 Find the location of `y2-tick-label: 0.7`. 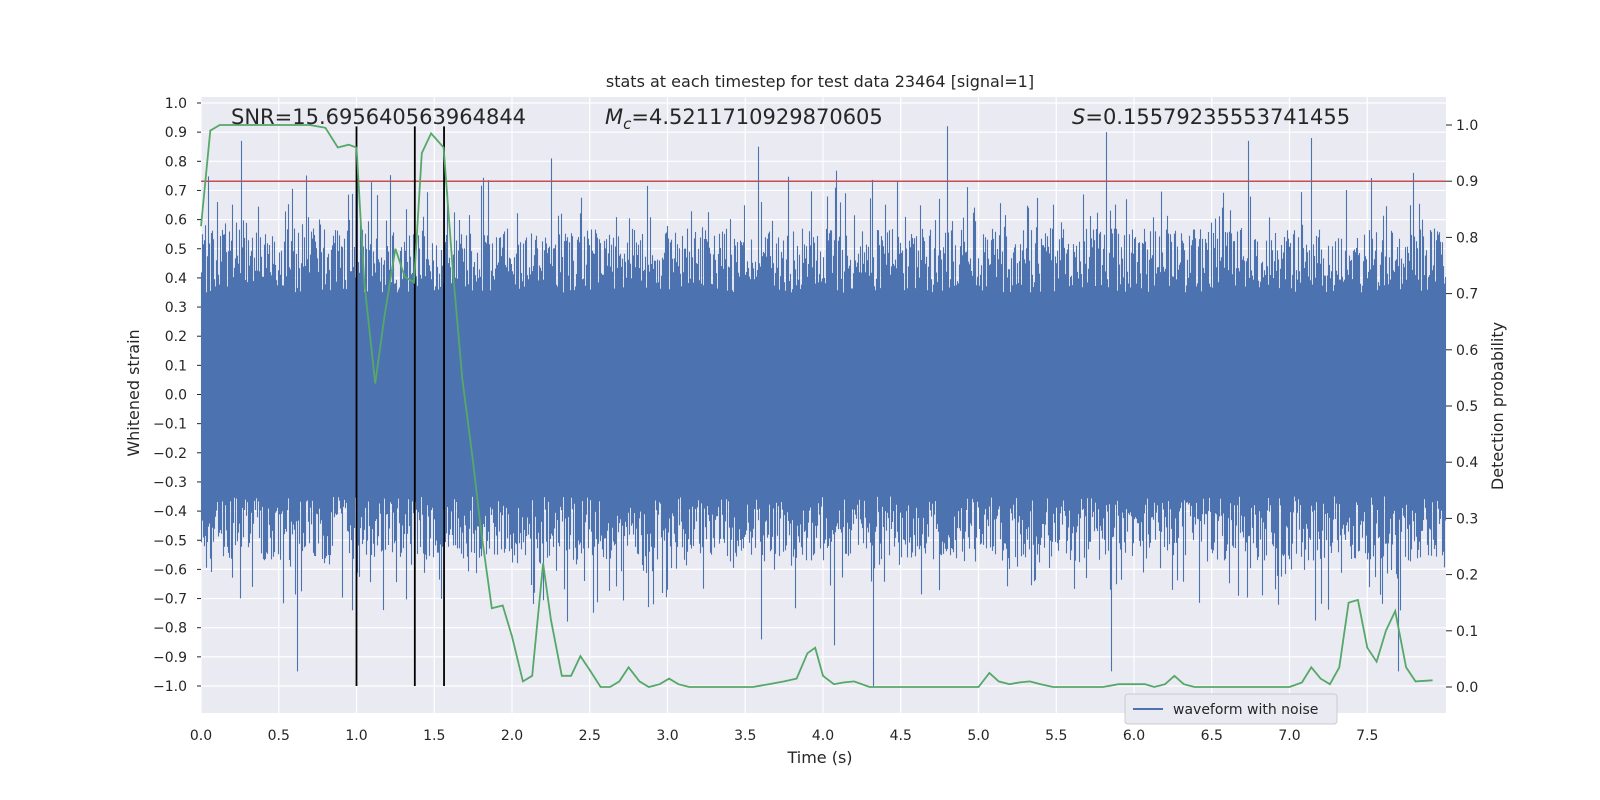

y2-tick-label: 0.7 is located at coordinates (1467, 295).